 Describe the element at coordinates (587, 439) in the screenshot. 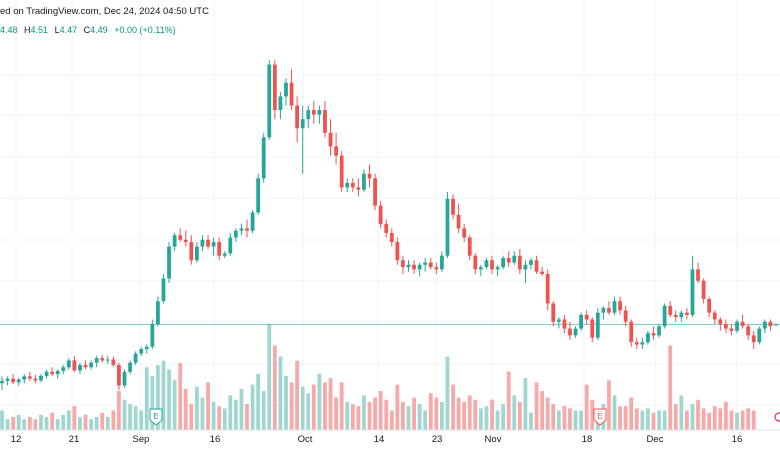

I see `time-axis-tick-label: 18` at that location.